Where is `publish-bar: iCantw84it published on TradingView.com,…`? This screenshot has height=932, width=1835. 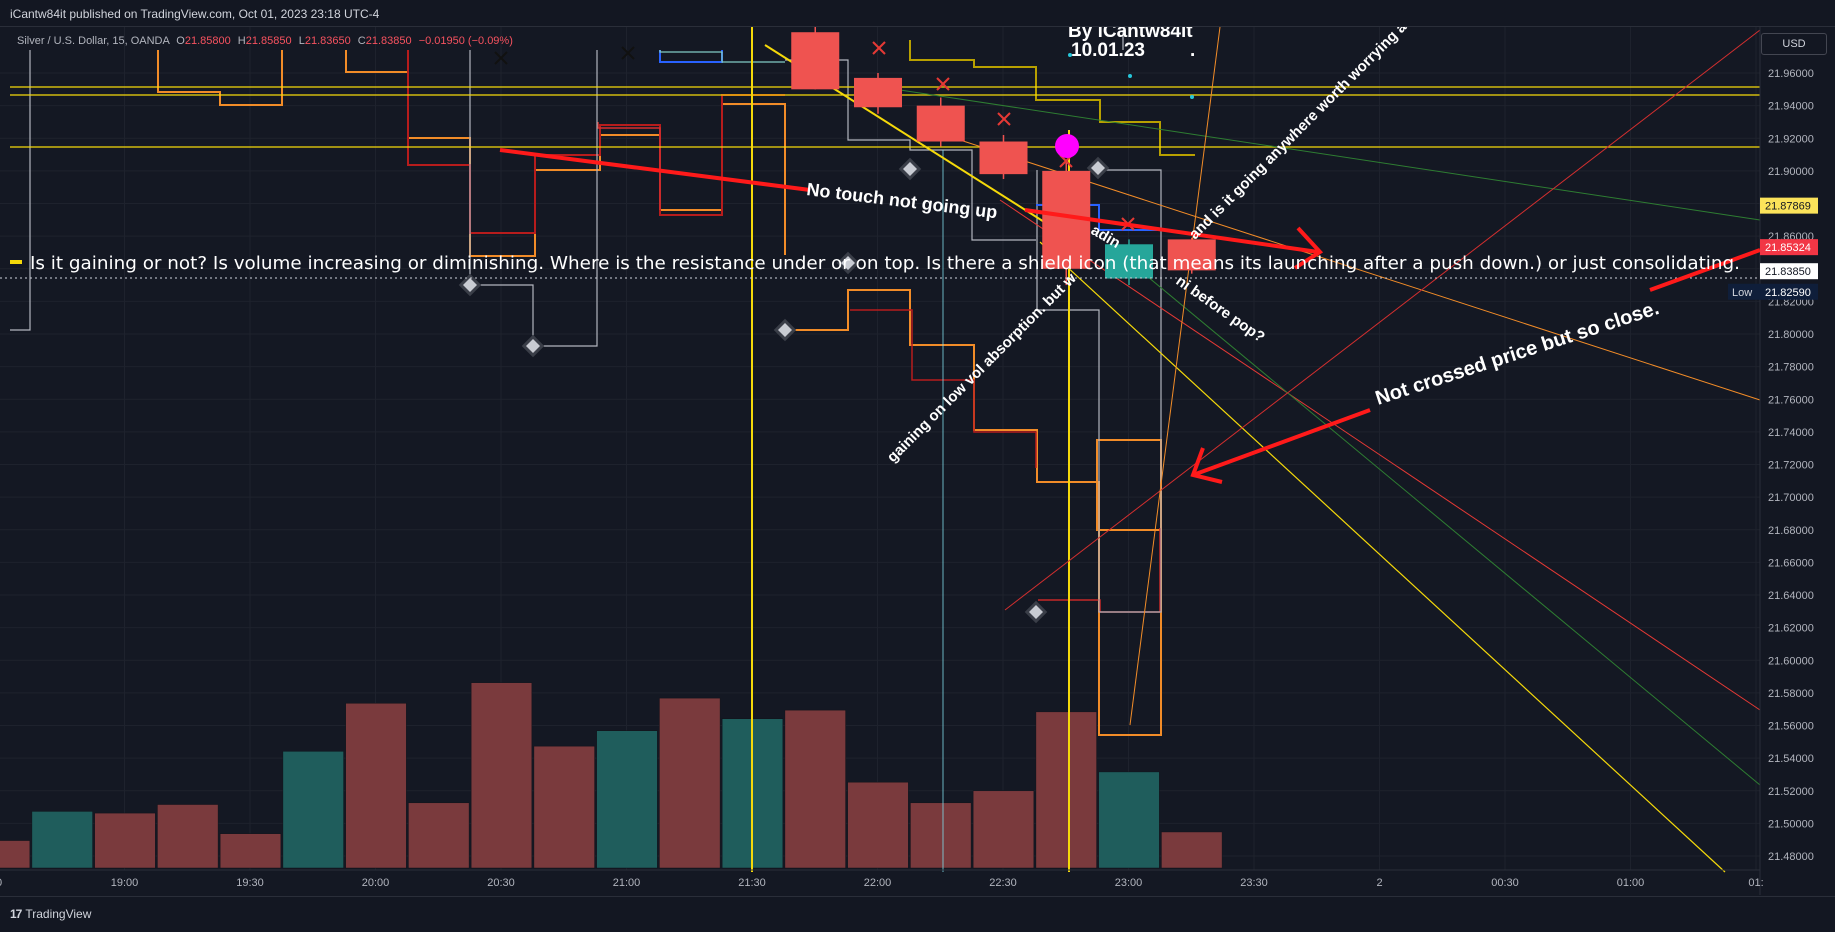 publish-bar: iCantw84it published on TradingView.com,… is located at coordinates (917, 13).